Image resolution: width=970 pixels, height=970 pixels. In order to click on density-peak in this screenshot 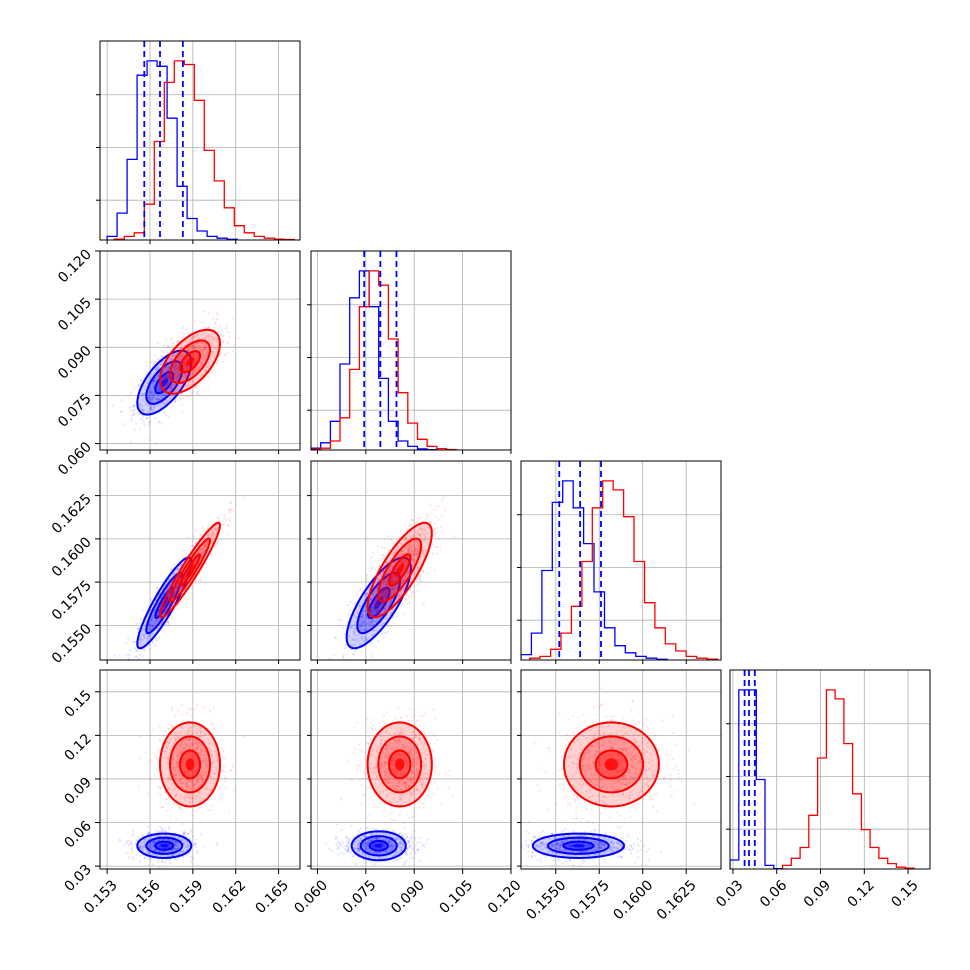, I will do `click(379, 603)`.